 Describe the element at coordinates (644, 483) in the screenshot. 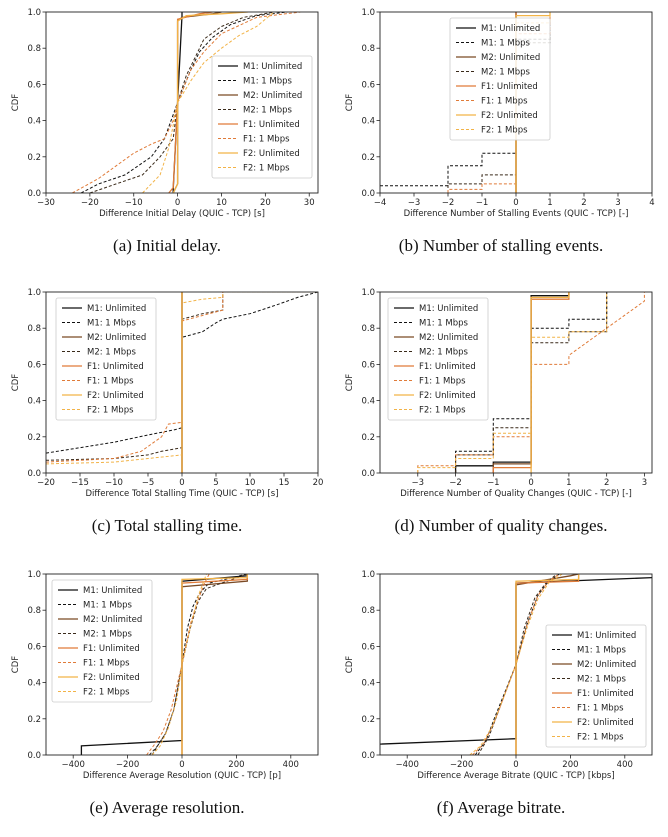

I see `x-tick-label: 3` at that location.